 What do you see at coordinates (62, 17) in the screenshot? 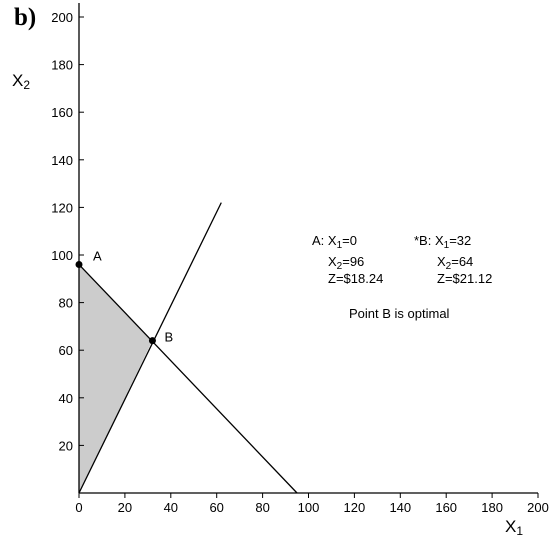
I see `y-tick-label: 200` at bounding box center [62, 17].